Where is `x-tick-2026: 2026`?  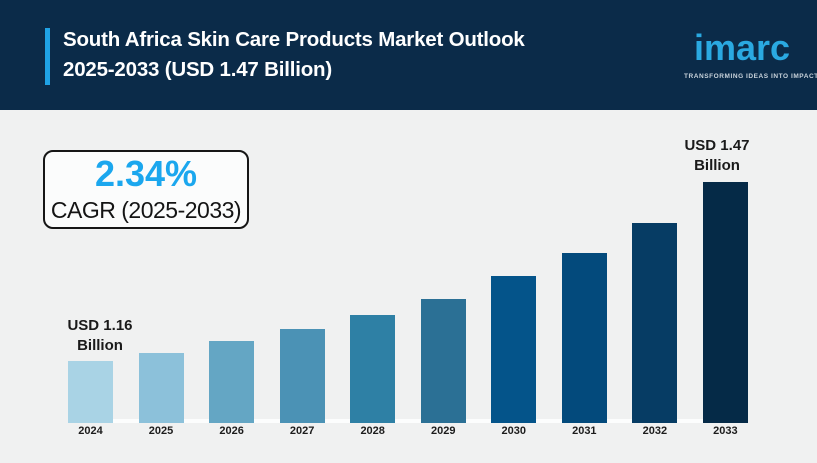 x-tick-2026: 2026 is located at coordinates (231, 431).